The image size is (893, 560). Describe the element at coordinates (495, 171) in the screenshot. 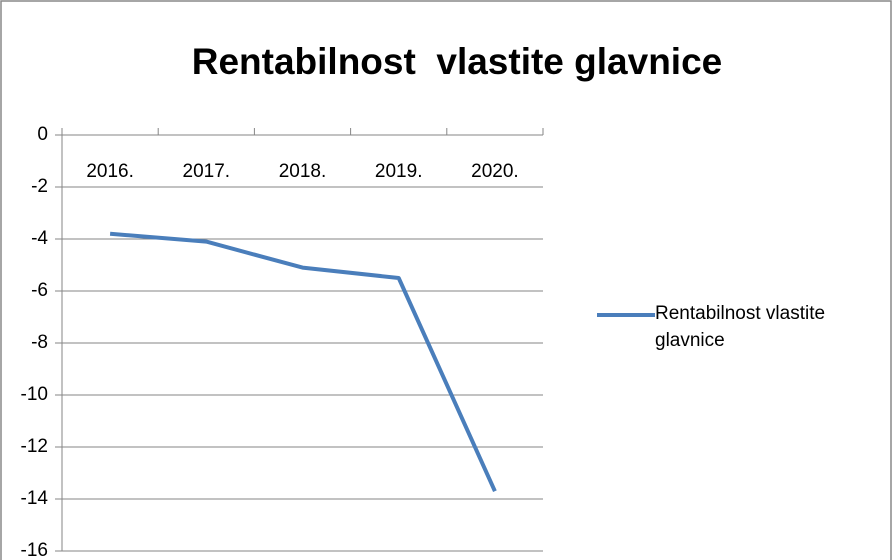

I see `x-tick-label: 2020.` at that location.